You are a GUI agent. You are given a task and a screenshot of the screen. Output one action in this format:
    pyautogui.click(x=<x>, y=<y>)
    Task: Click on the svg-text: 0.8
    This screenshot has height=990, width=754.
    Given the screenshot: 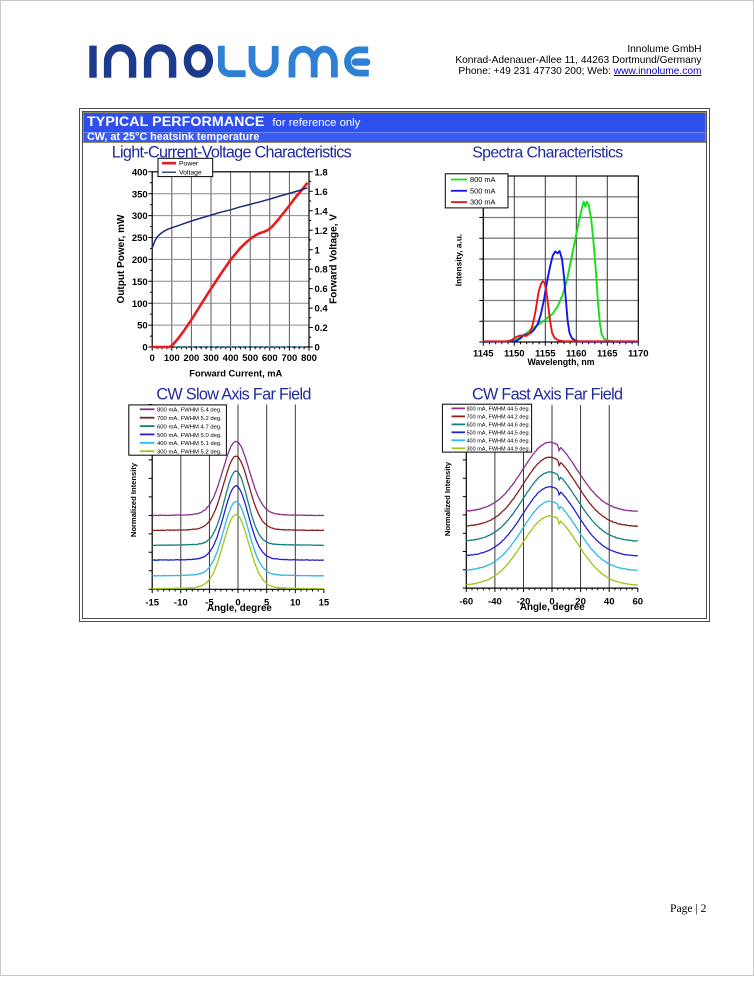 What is the action you would take?
    pyautogui.click(x=321, y=270)
    